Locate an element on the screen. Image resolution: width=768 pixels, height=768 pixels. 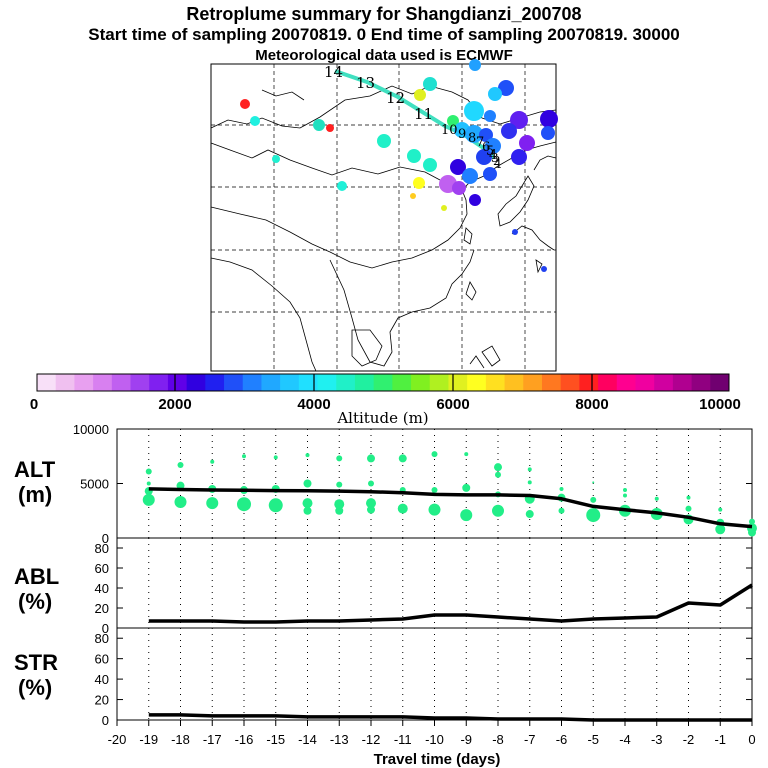
alt-unit-label: (m) is located at coordinates (35, 494).